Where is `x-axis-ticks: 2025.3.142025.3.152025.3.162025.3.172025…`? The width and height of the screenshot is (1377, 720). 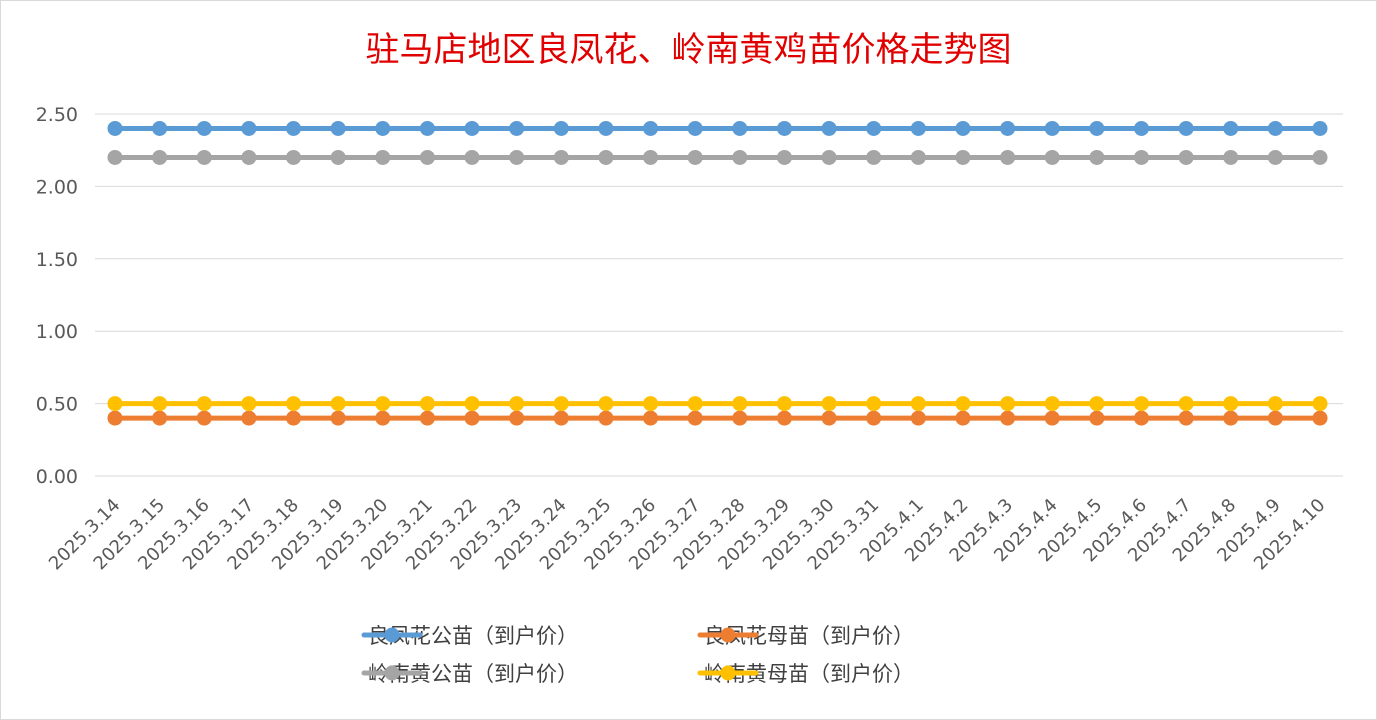 x-axis-ticks: 2025.3.142025.3.152025.3.162025.3.172025… is located at coordinates (687, 535).